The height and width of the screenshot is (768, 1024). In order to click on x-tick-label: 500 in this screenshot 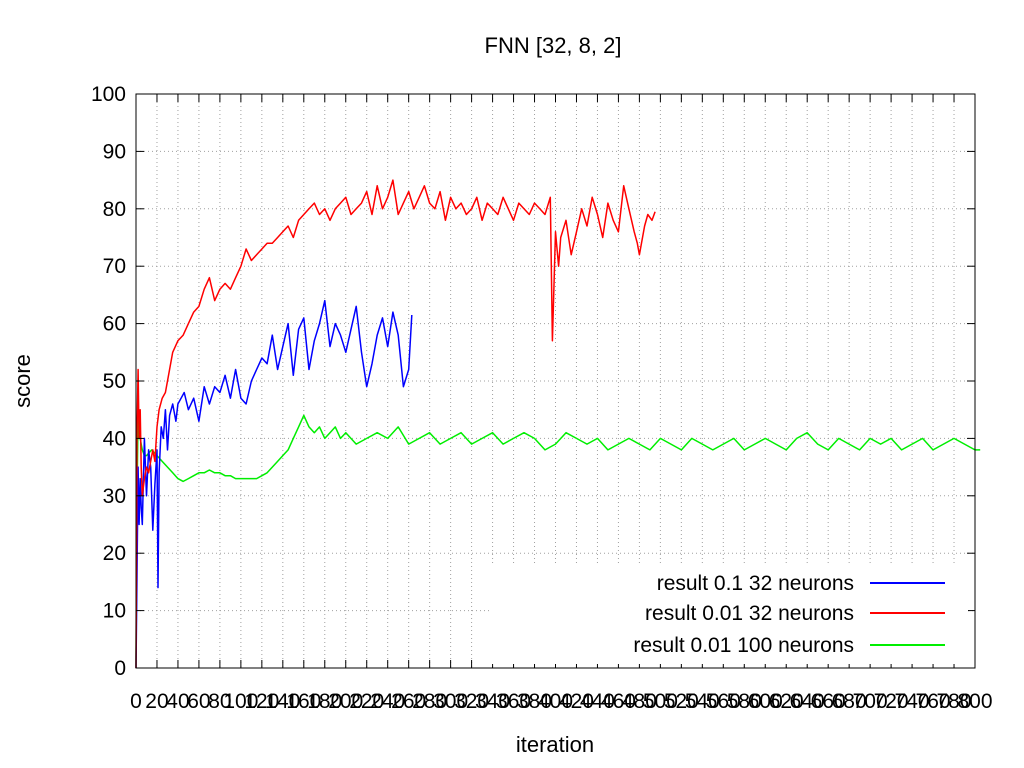, I will do `click(660, 701)`.